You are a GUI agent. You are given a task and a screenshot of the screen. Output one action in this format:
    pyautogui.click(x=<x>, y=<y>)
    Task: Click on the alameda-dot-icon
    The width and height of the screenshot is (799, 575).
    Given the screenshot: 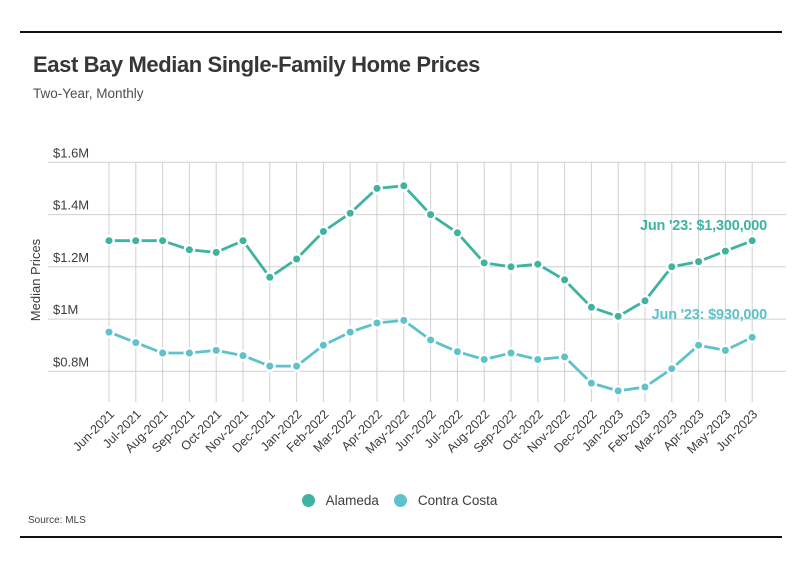 What is the action you would take?
    pyautogui.click(x=308, y=500)
    